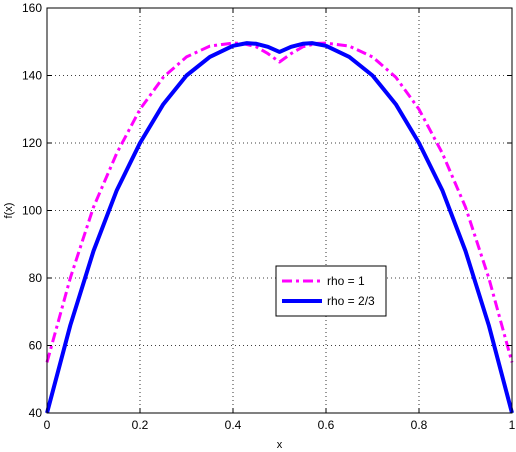 This screenshot has width=516, height=452. I want to click on x-tick-label: 0, so click(47, 425).